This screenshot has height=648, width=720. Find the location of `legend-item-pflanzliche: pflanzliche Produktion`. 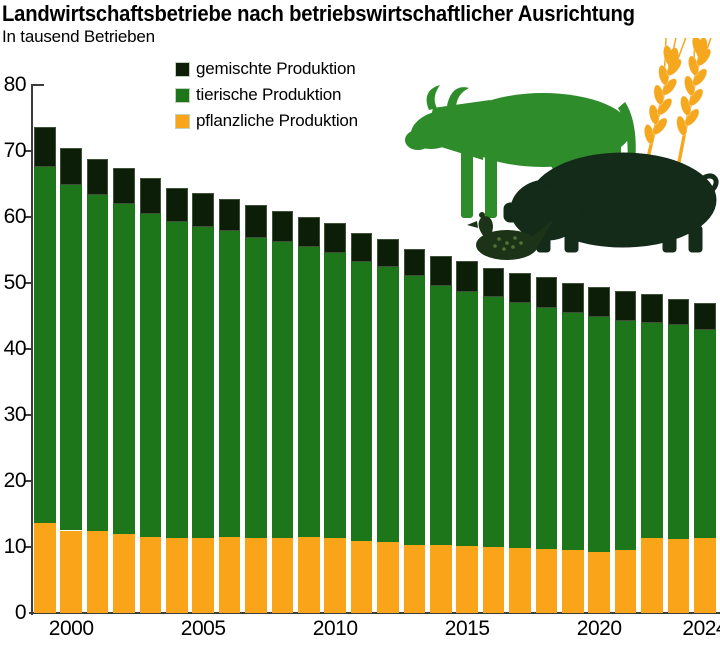

legend-item-pflanzliche: pflanzliche Produktion is located at coordinates (267, 121).